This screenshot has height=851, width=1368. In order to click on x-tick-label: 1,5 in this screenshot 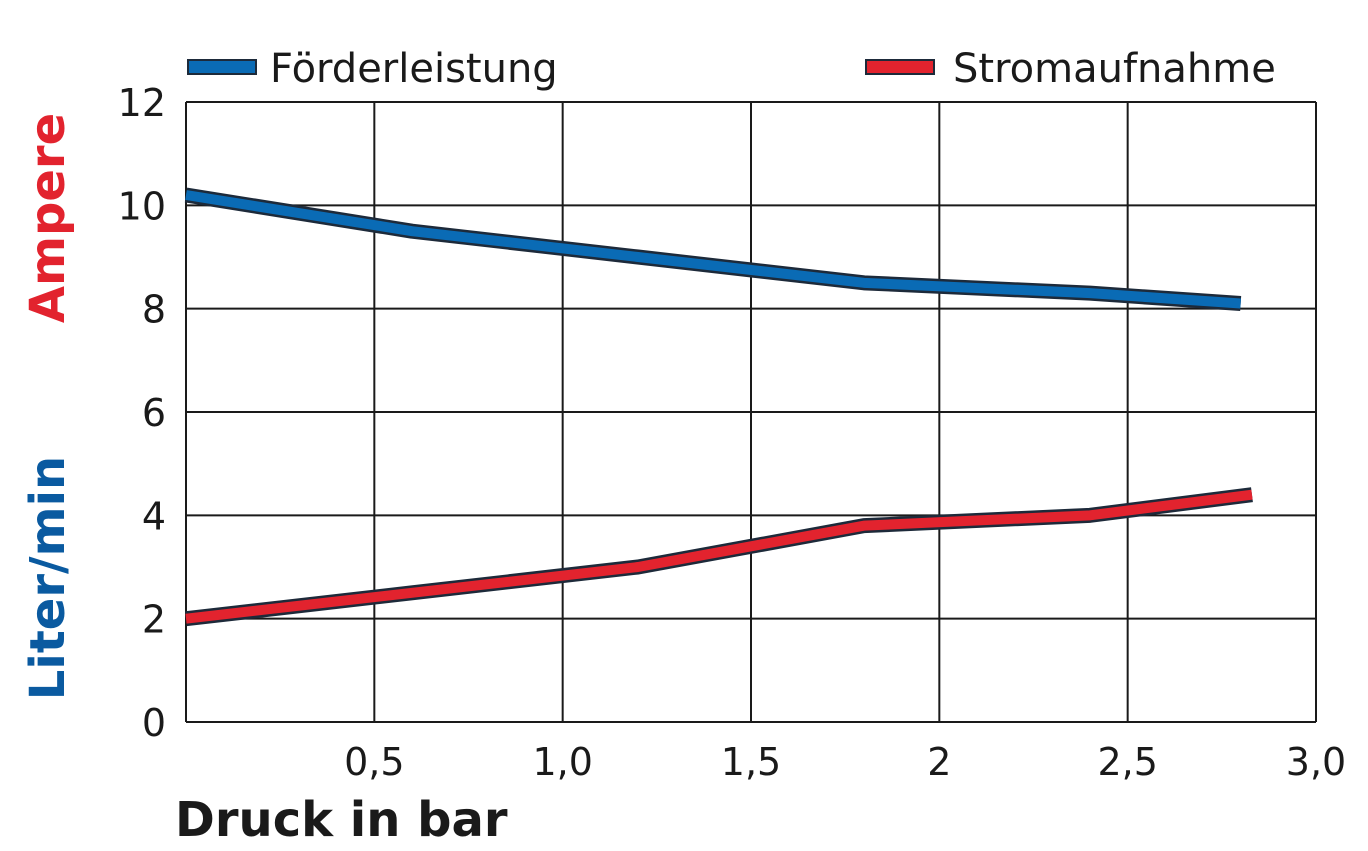, I will do `click(751, 762)`.